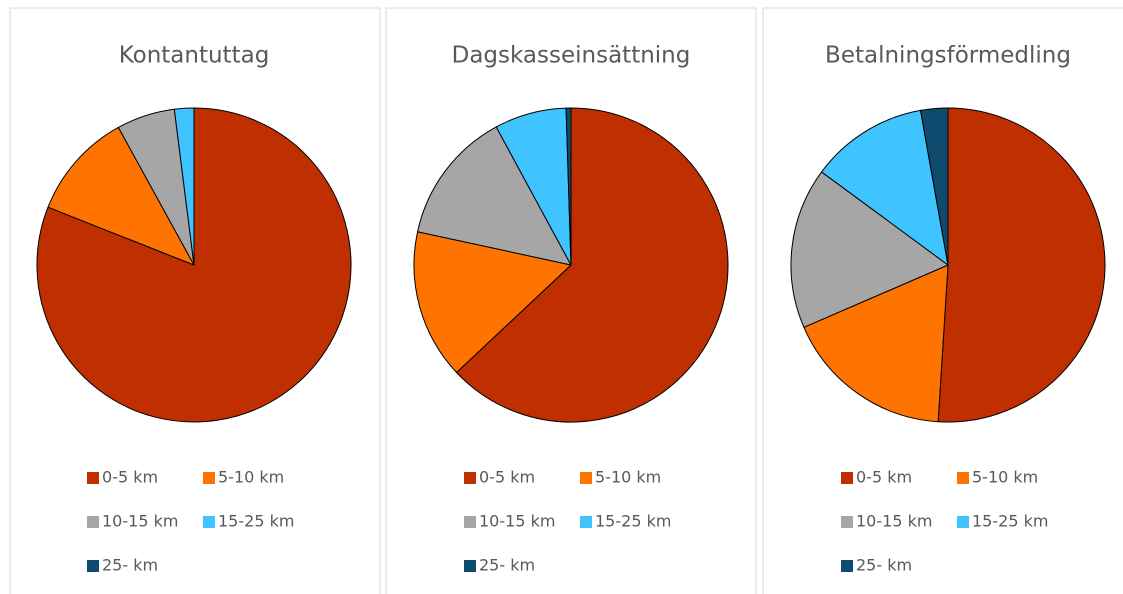  What do you see at coordinates (948, 56) in the screenshot?
I see `chart-title: Betalningsförmedling` at bounding box center [948, 56].